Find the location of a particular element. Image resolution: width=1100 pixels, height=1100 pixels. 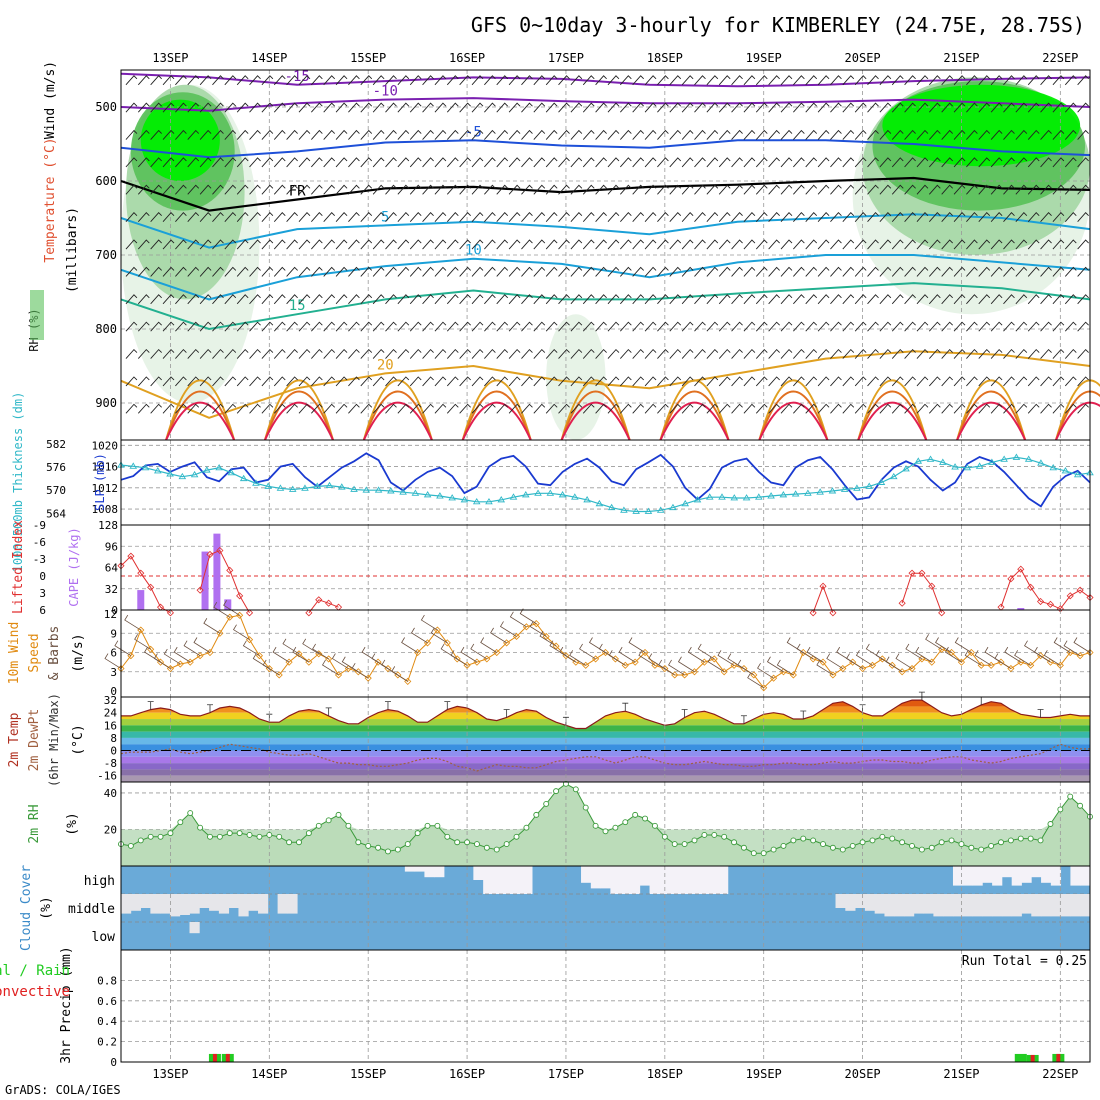

temp-band is located at coordinates (605, 753).